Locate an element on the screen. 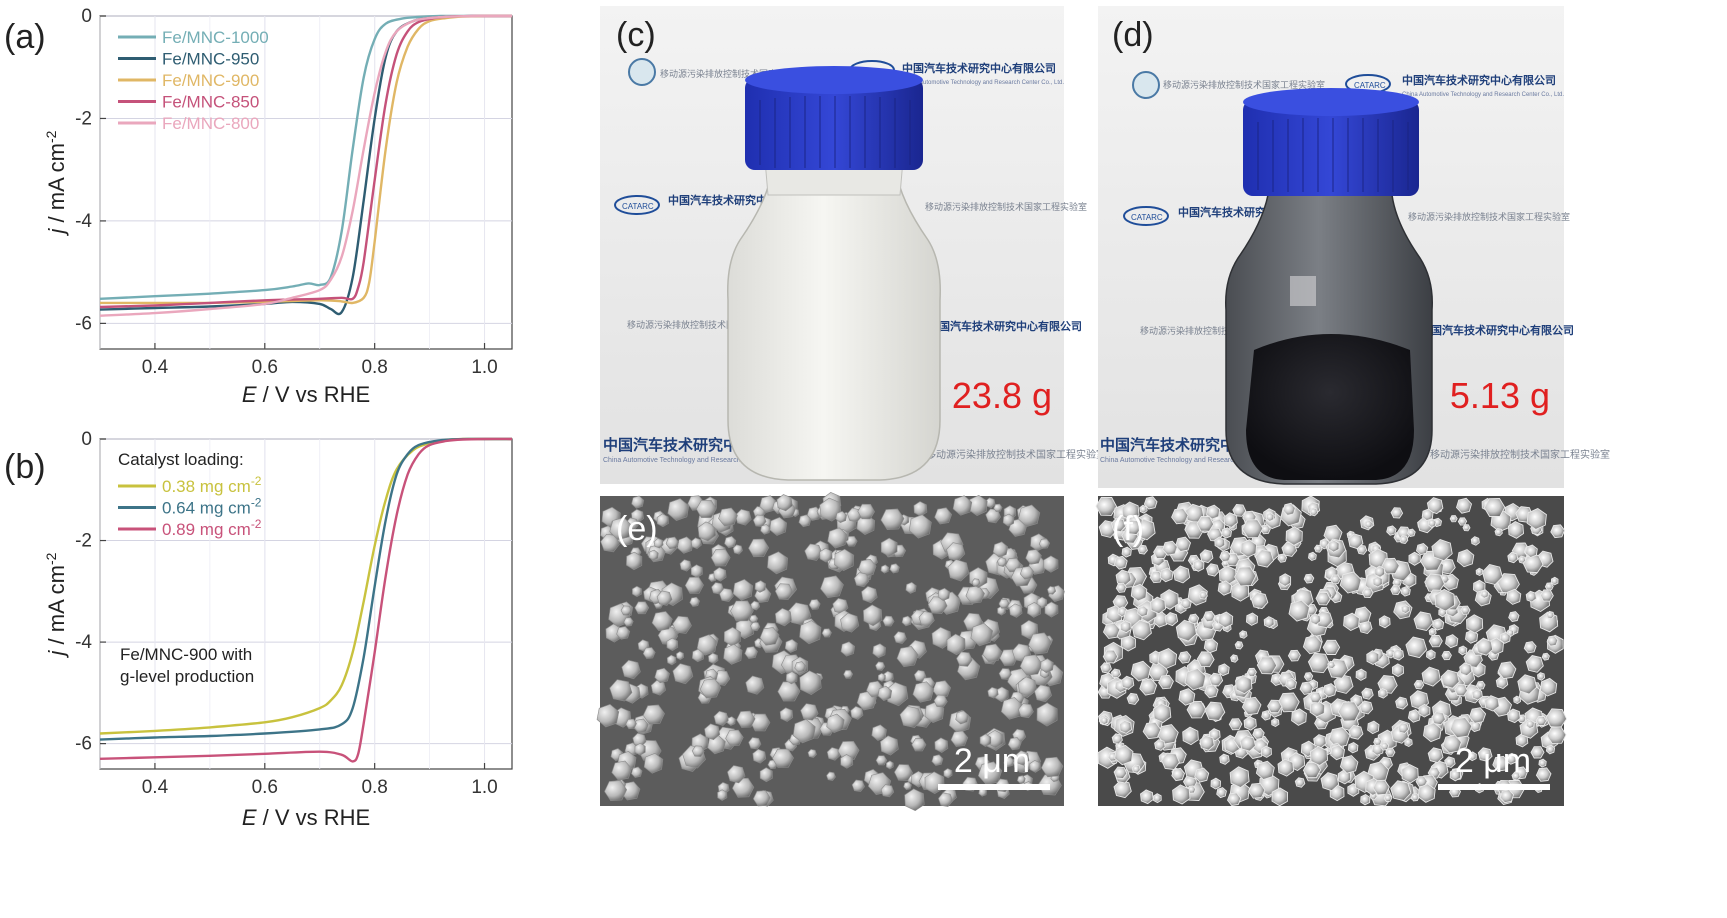 The height and width of the screenshot is (918, 1727). legend-b: 0.38 mg cm-20.64 mg cm-20.89 mg cm-2 is located at coordinates (190, 506).